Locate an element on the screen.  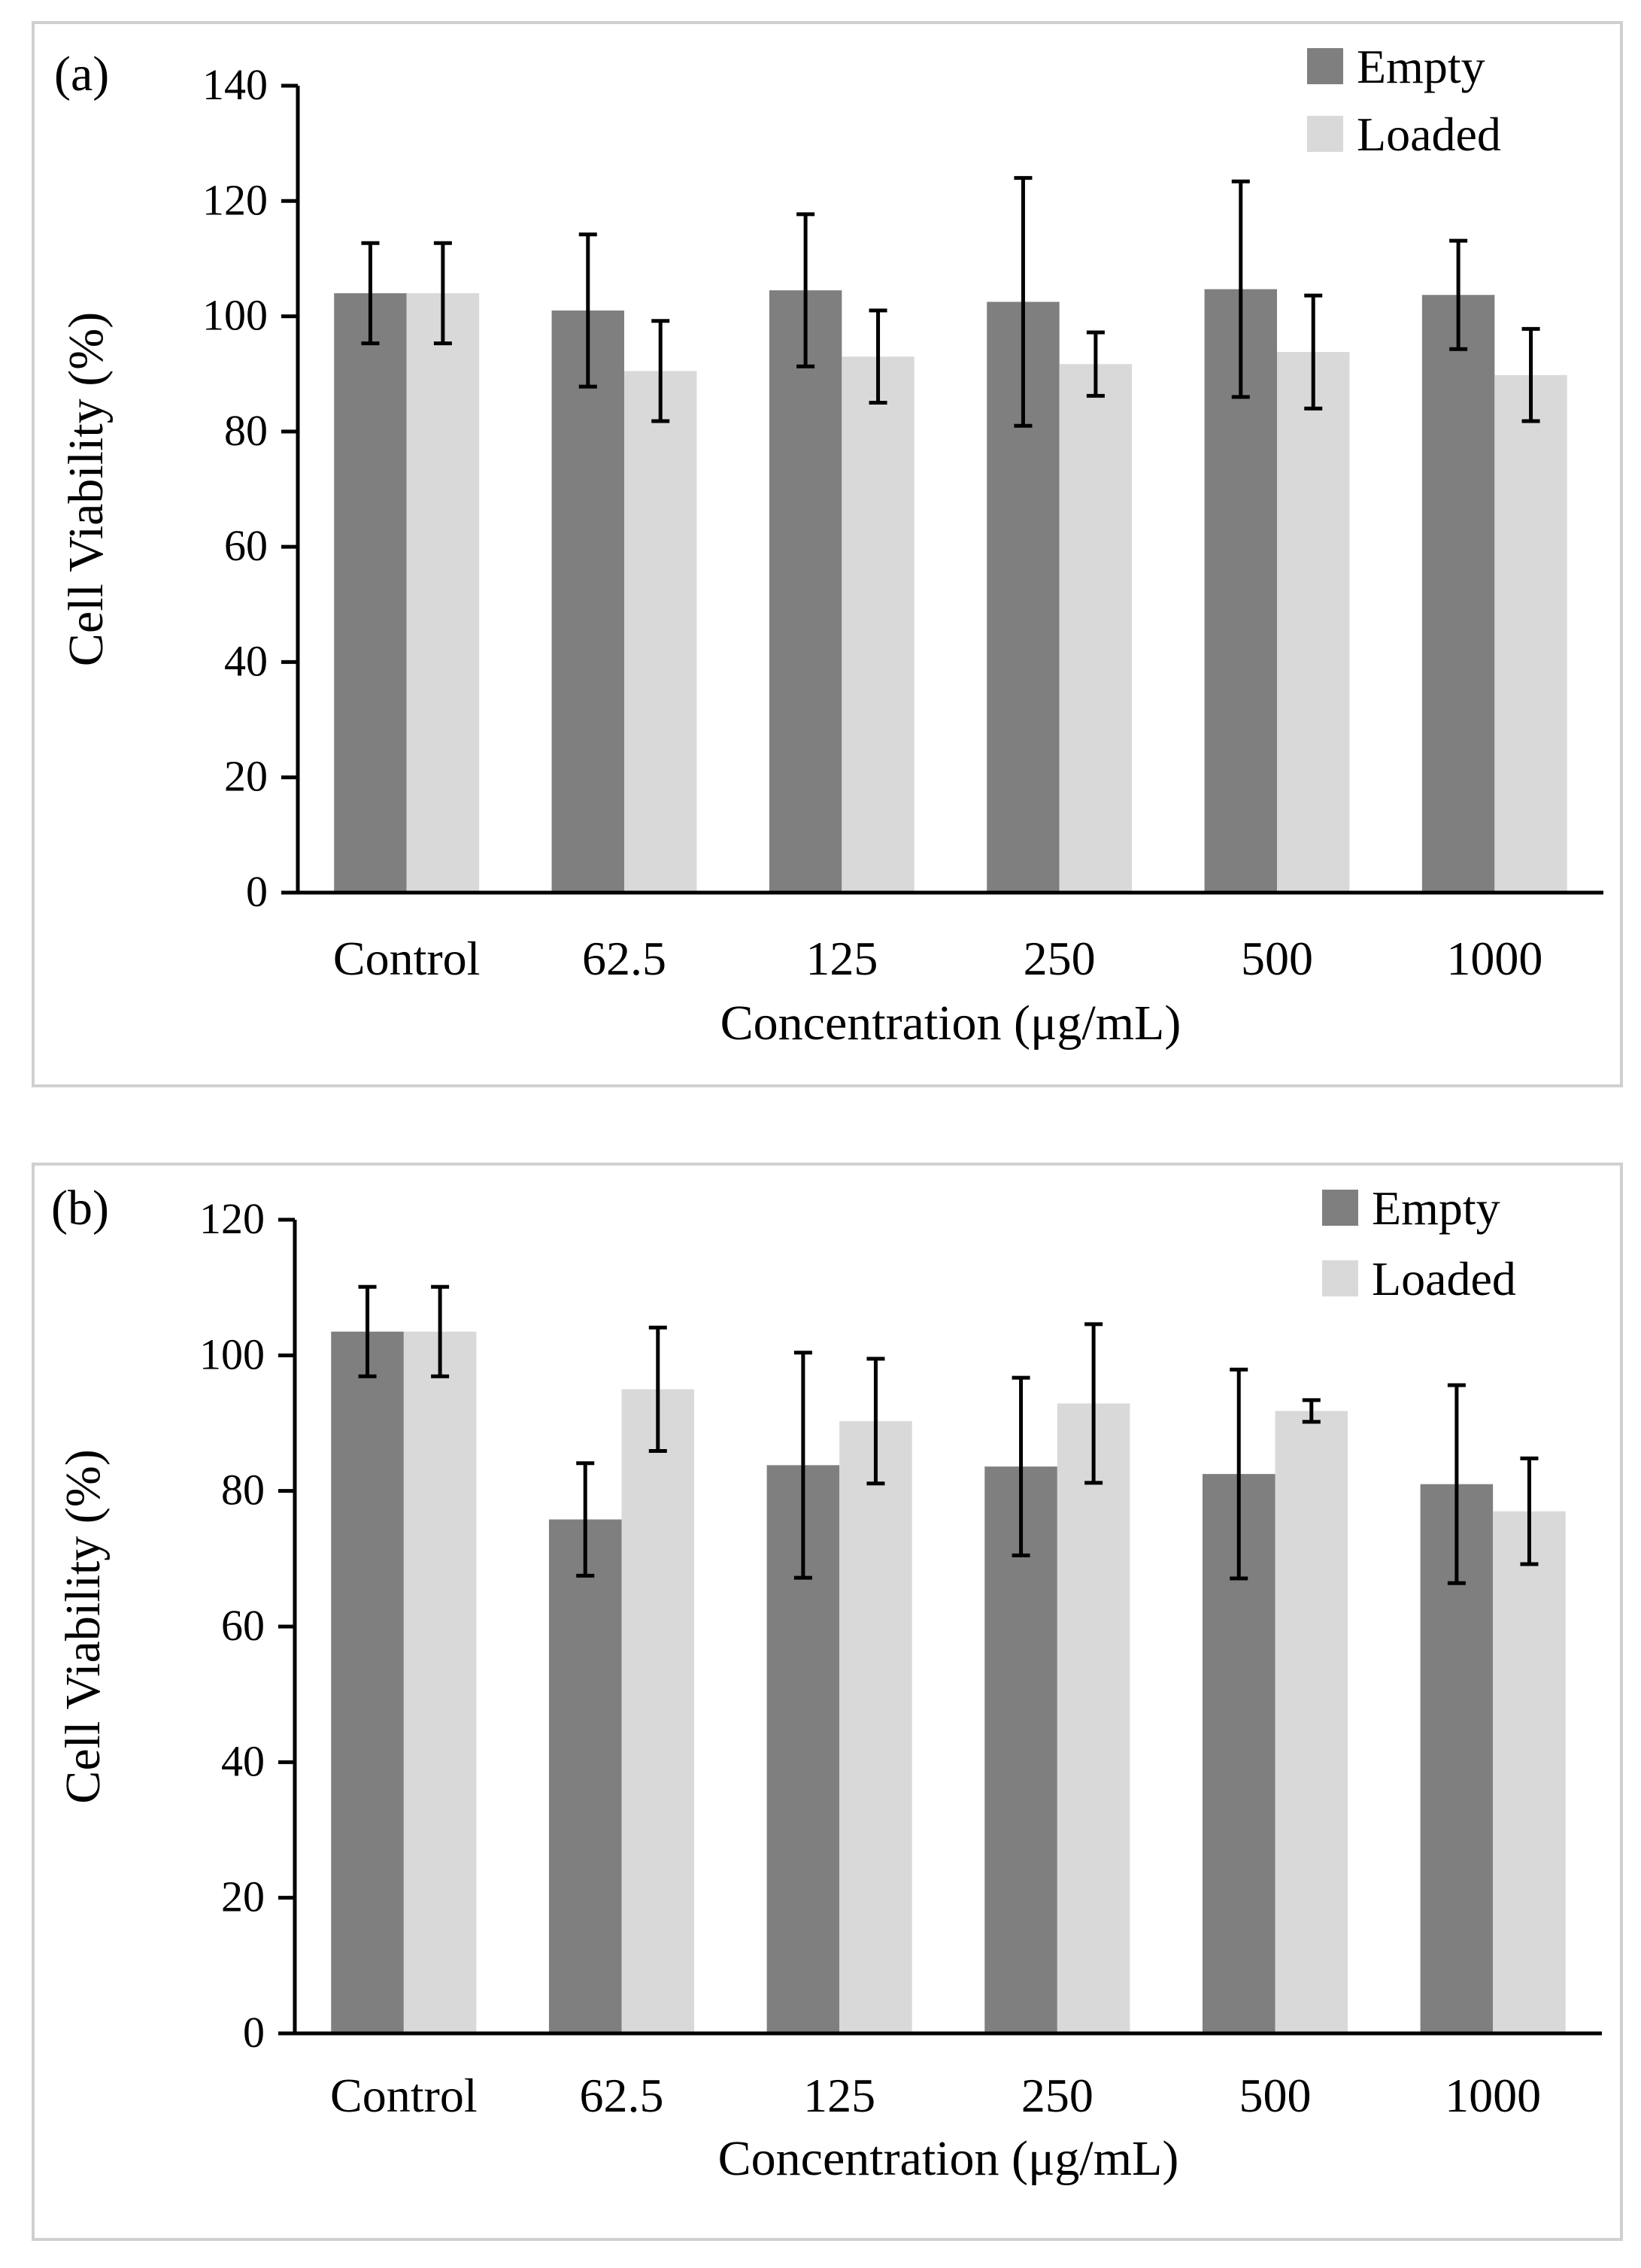
chart-b-x-axis-title: Concentration (μg/mL) is located at coordinates (948, 2159).